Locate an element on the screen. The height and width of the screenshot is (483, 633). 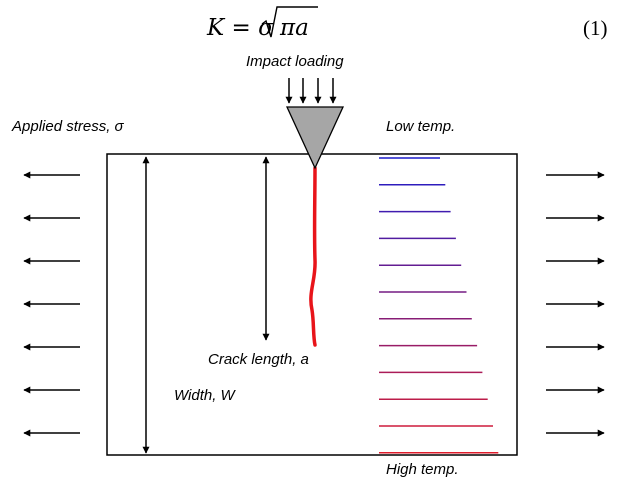
equation-number: (1) is located at coordinates (595, 28).